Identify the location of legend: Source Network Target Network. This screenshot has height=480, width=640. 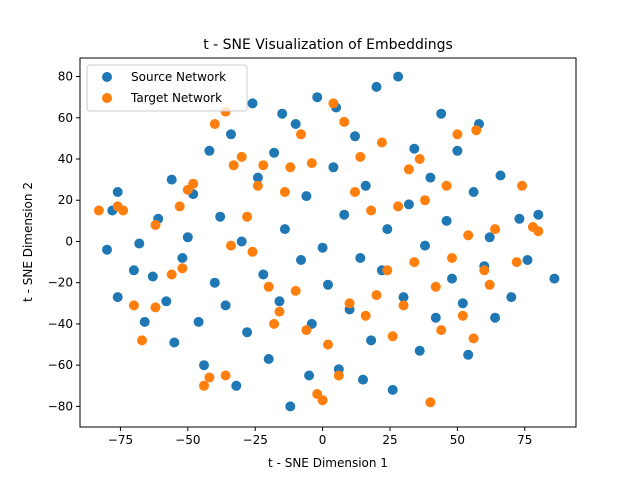
(167, 88).